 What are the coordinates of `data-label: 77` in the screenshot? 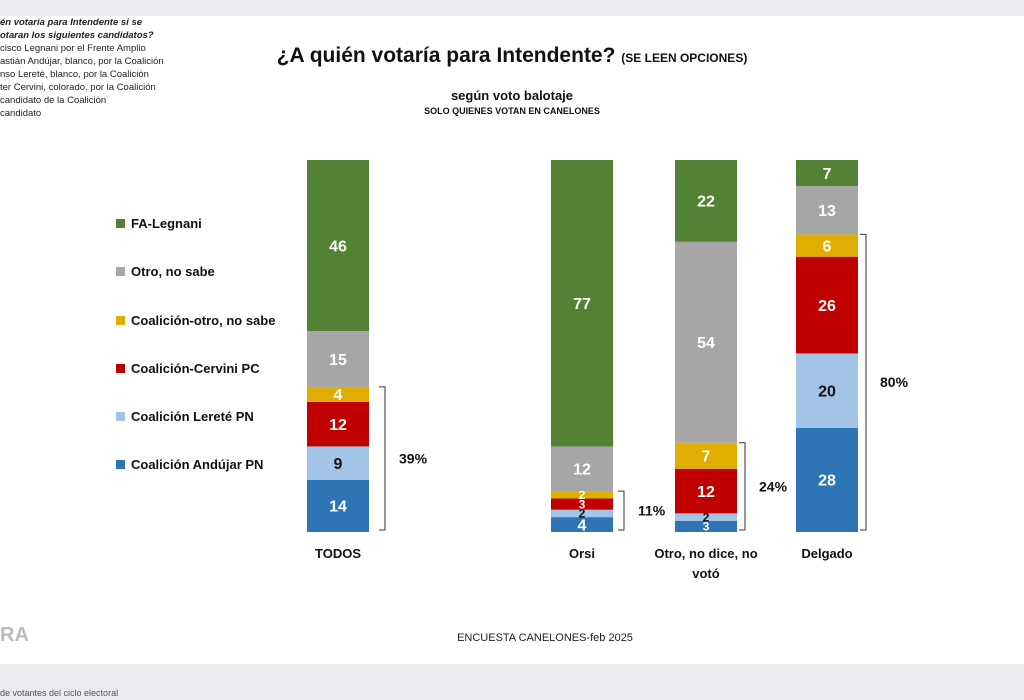 It's located at (582, 304).